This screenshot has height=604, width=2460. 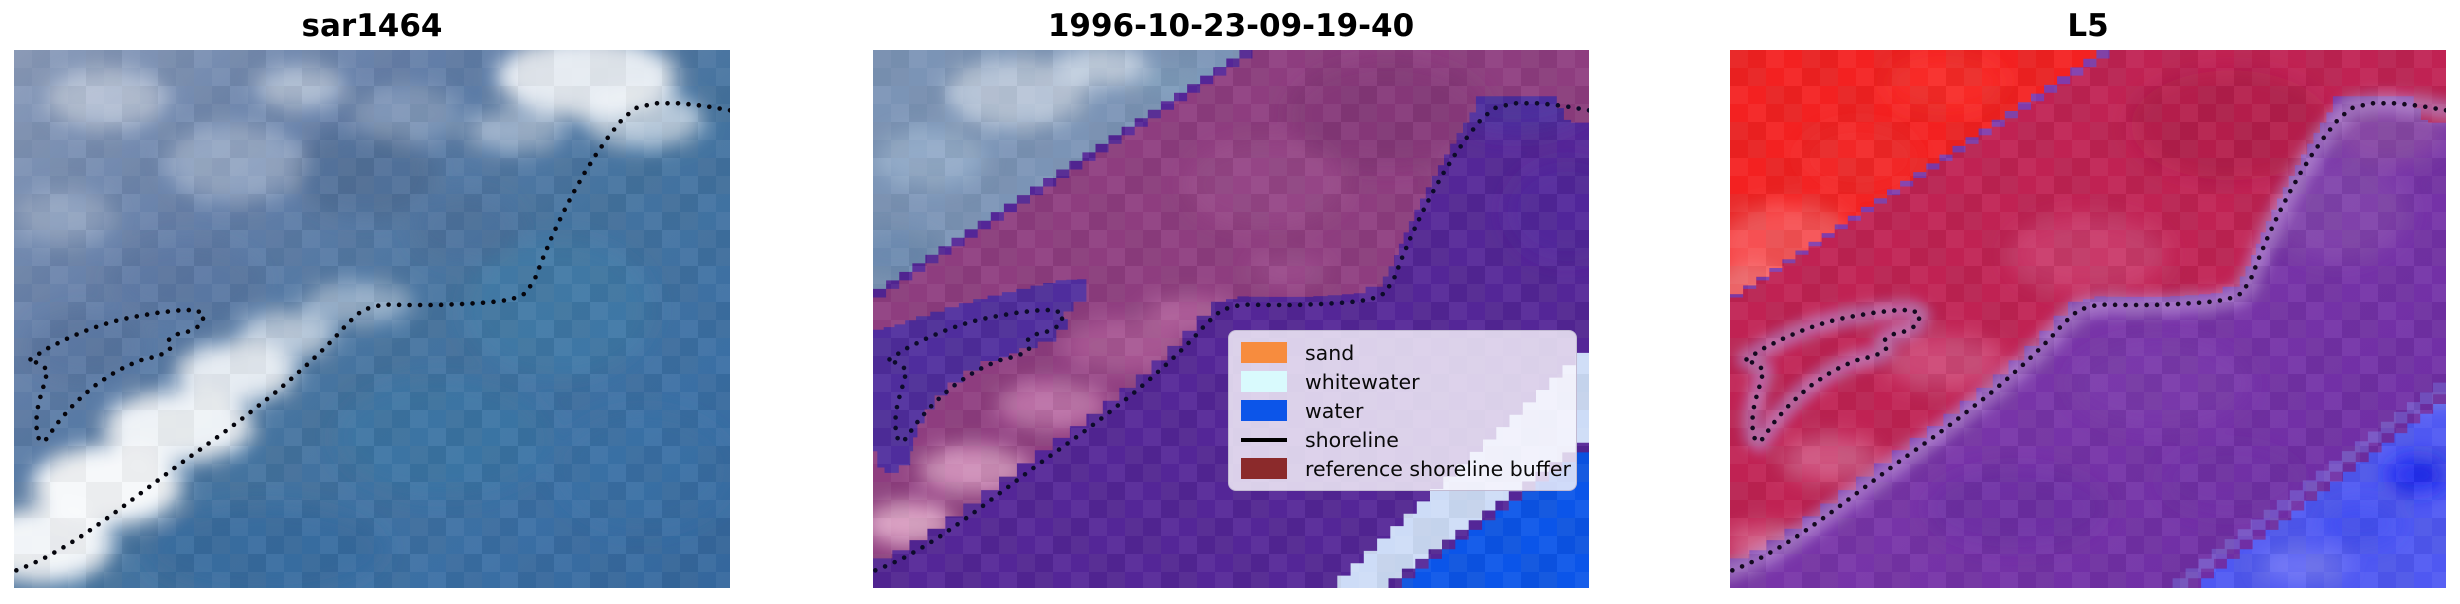 What do you see at coordinates (1352, 439) in the screenshot?
I see `legend-label: shoreline` at bounding box center [1352, 439].